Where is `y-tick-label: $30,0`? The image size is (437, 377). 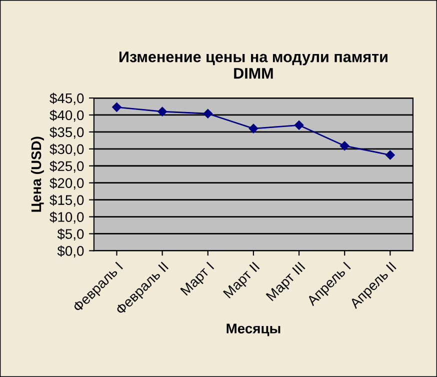 y-tick-label: $30,0 is located at coordinates (67, 150).